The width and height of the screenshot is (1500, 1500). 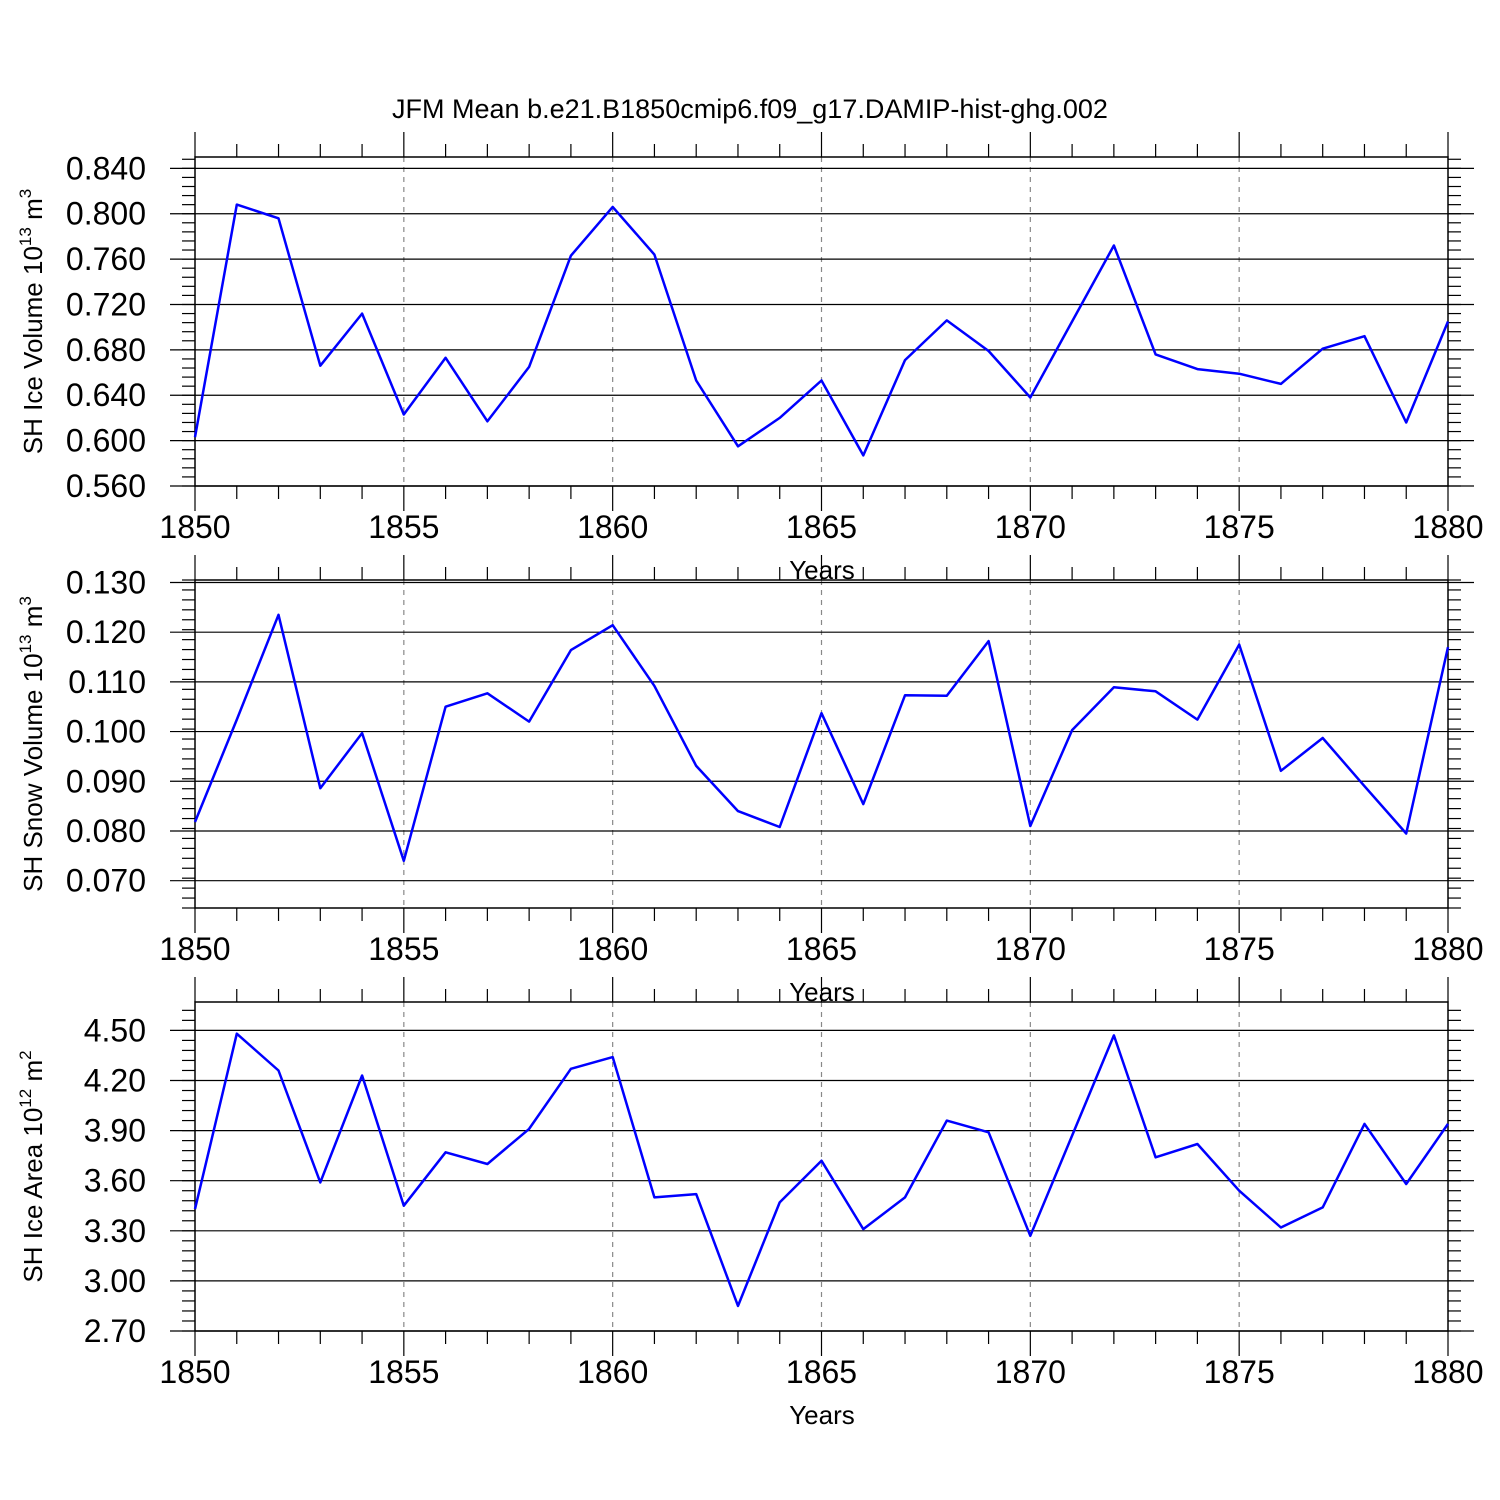 I want to click on y-label-text: SH Ice Area 10, so click(x=33, y=1195).